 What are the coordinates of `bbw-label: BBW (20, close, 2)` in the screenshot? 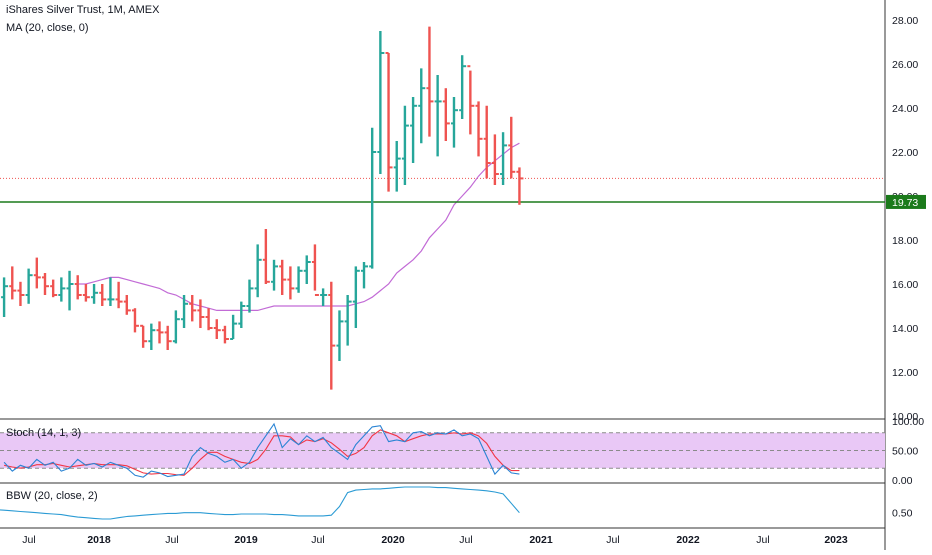 It's located at (52, 496).